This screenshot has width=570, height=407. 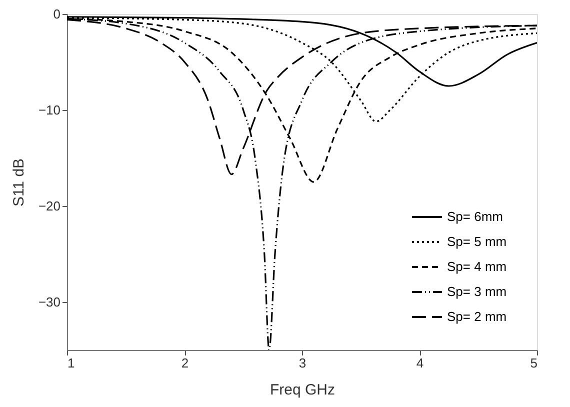 I want to click on x-tick-label: 4, so click(x=420, y=363).